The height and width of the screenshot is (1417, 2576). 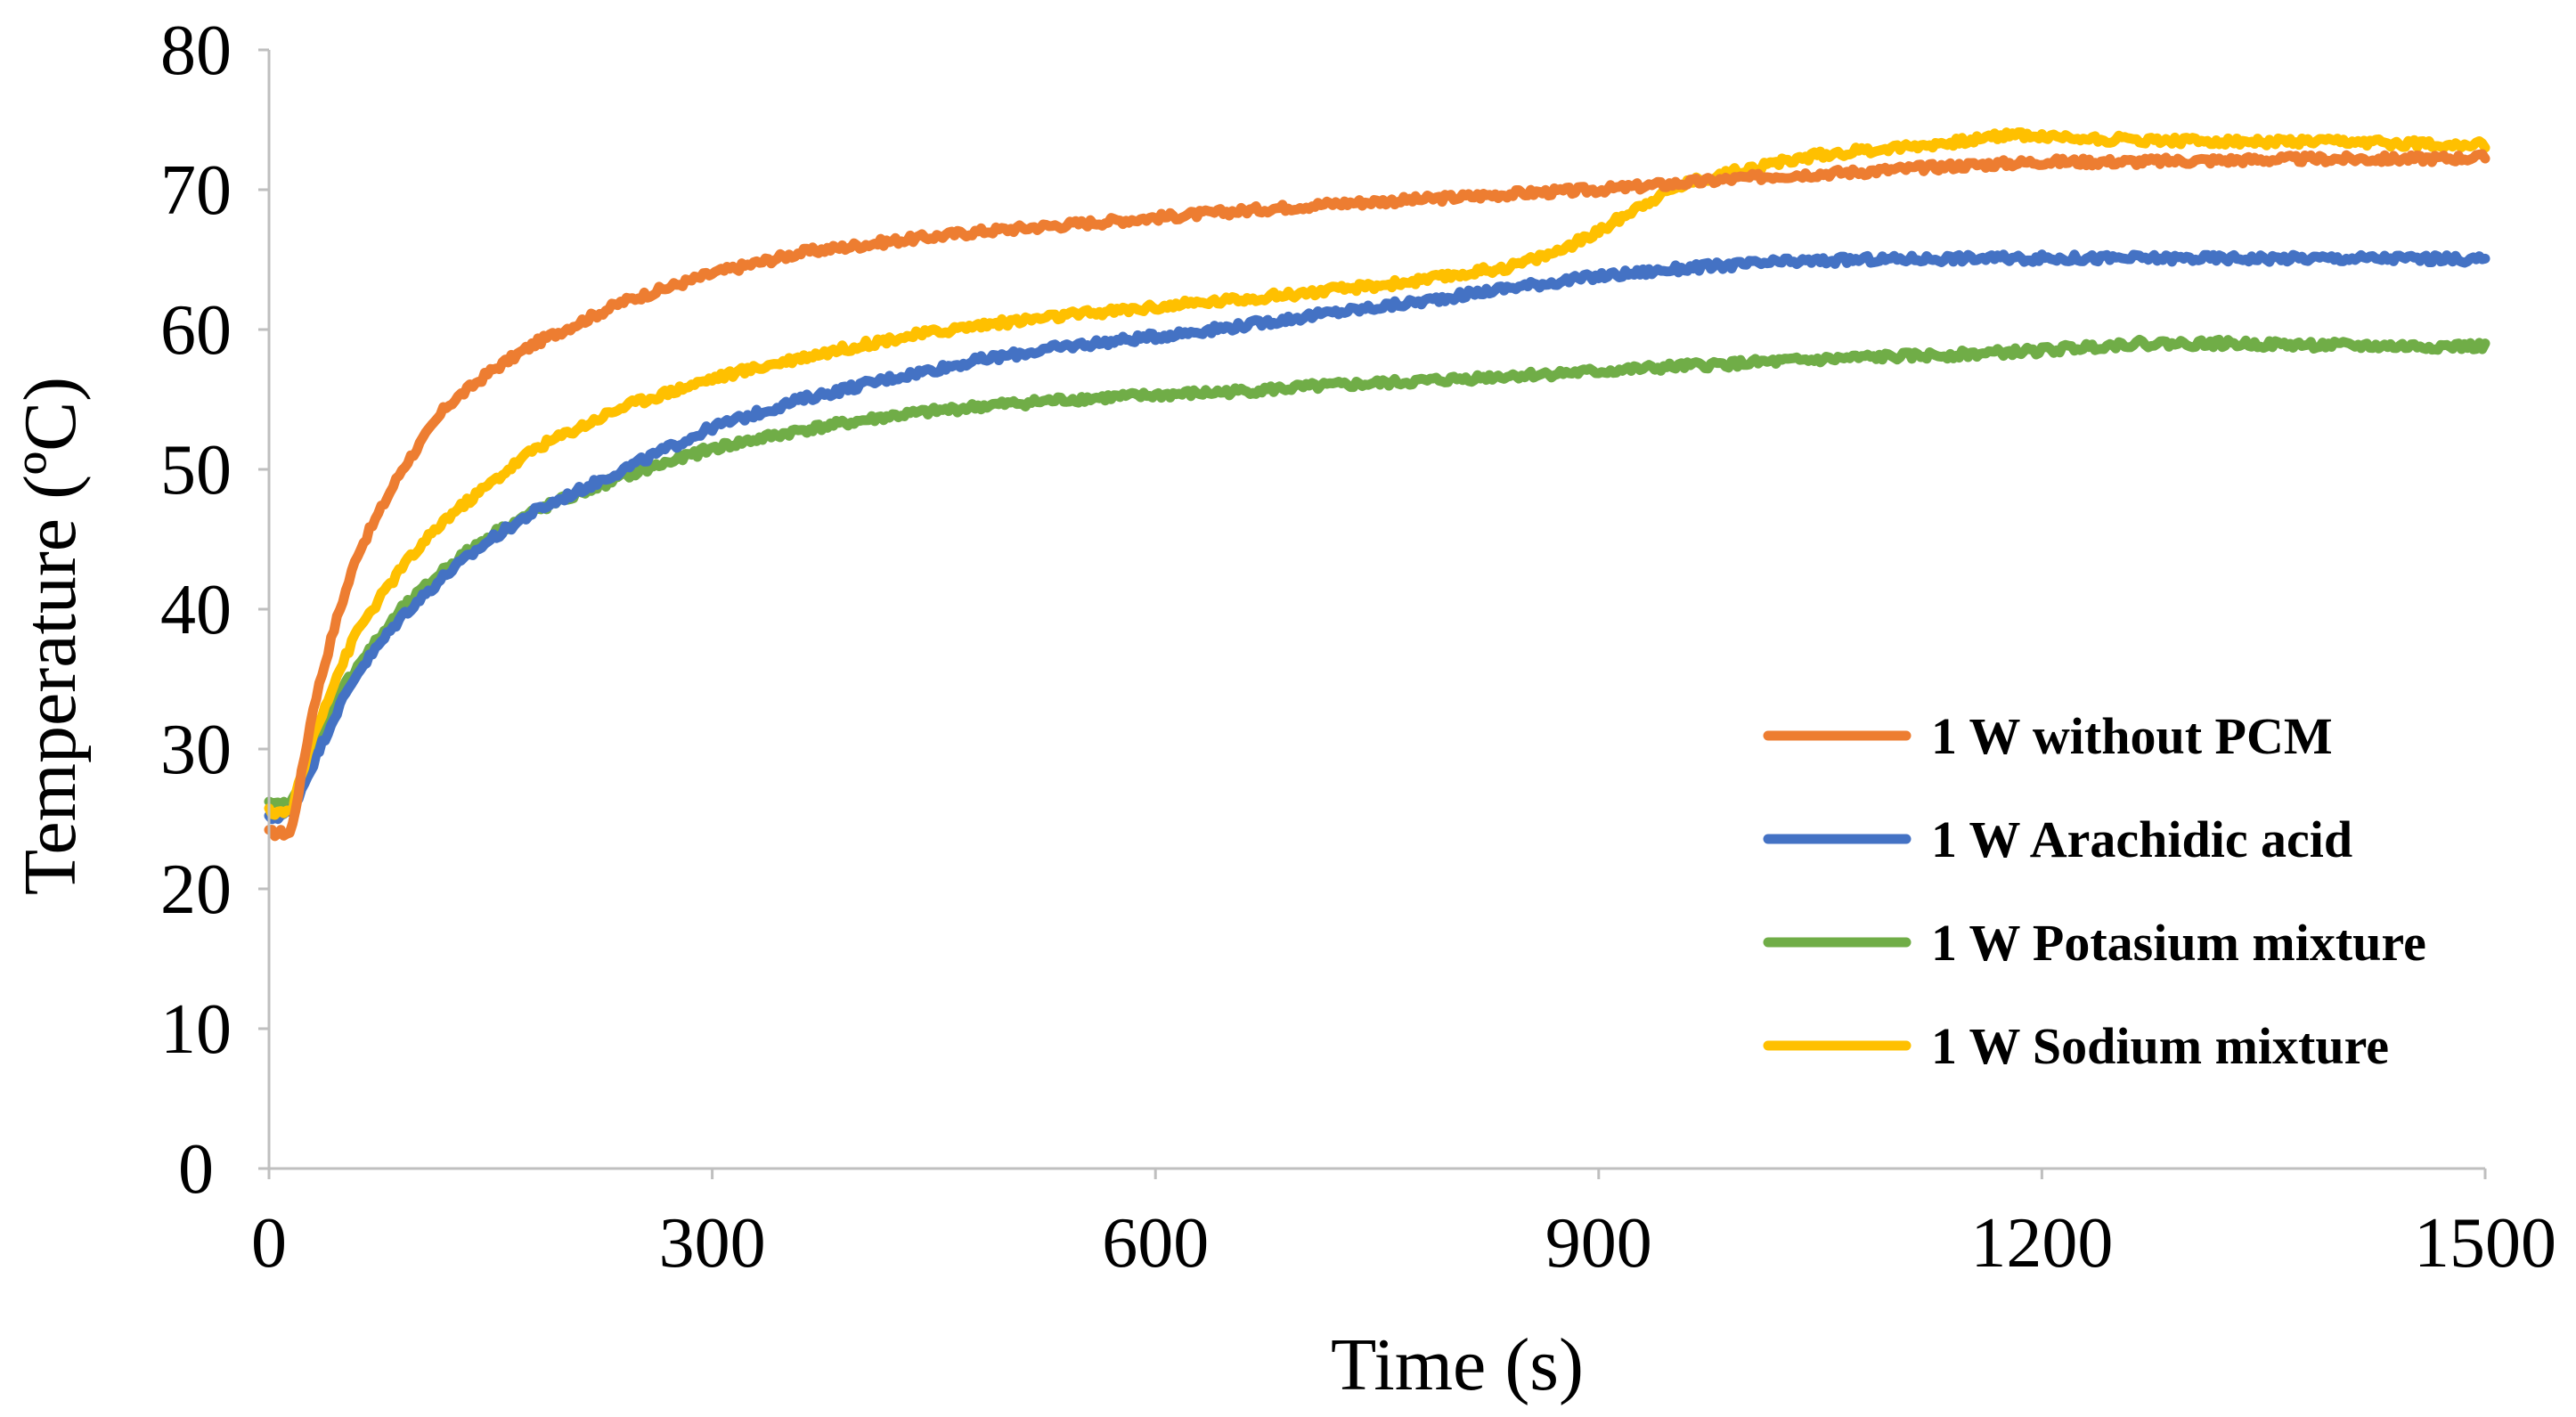 What do you see at coordinates (2141, 839) in the screenshot?
I see `legend-label-1: 1 W Arachidic acid` at bounding box center [2141, 839].